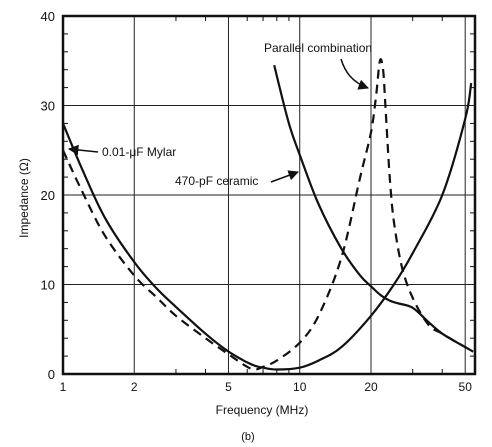  I want to click on x-tick-label: 2, so click(134, 387).